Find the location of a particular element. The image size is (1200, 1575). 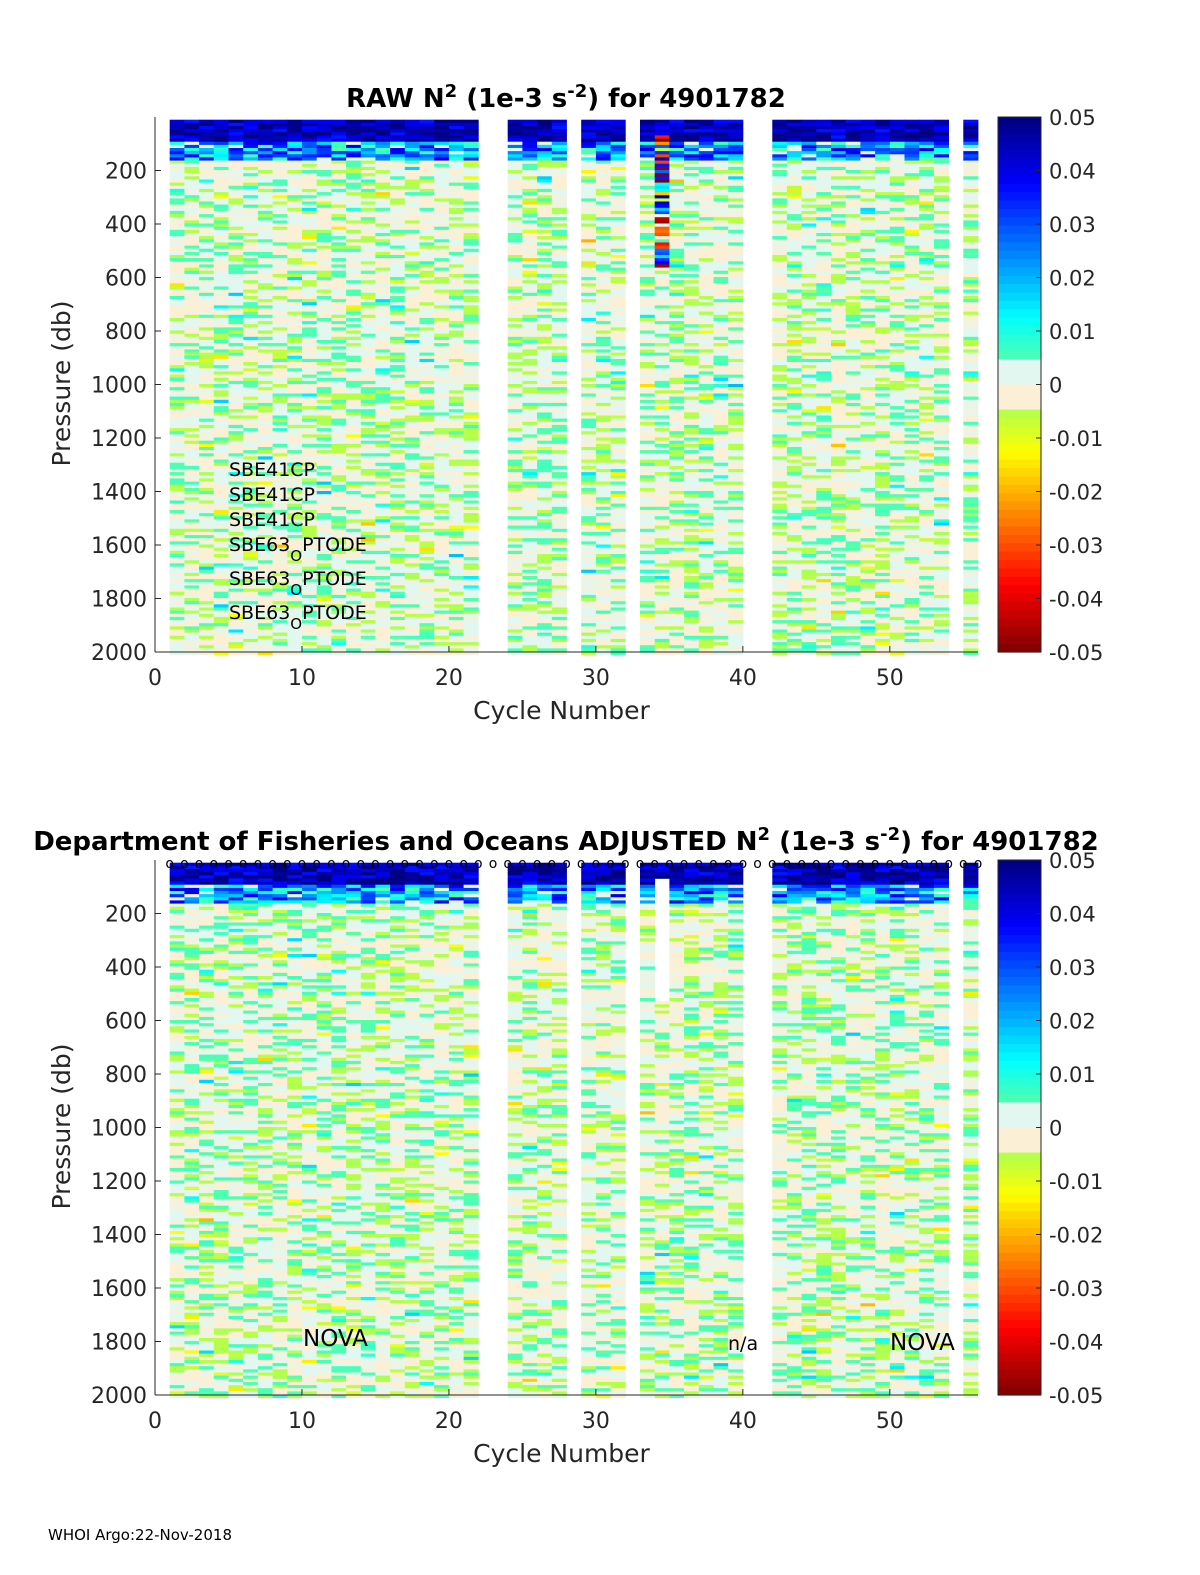

colorbar-tick-label: 0.02 is located at coordinates (1072, 1022).